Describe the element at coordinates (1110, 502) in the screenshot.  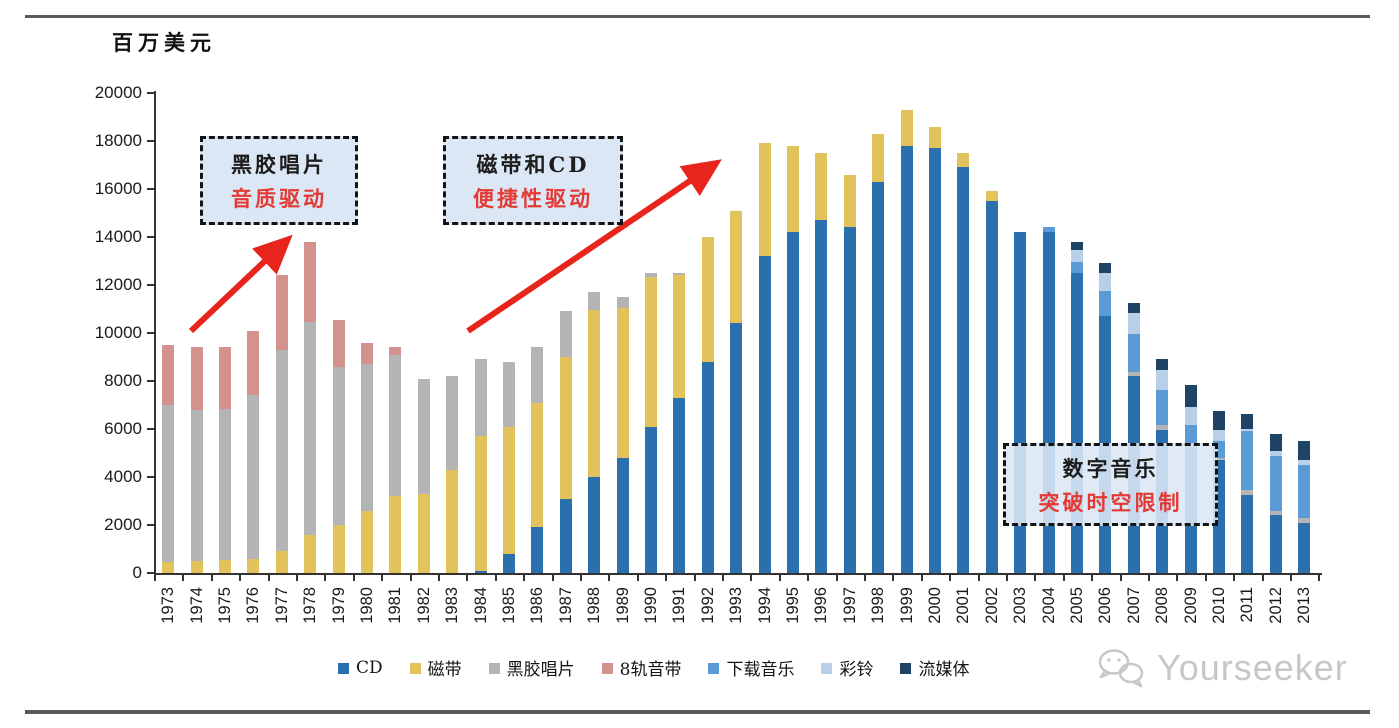
I see `annotation-digital-subtitle: 突破时空限制` at that location.